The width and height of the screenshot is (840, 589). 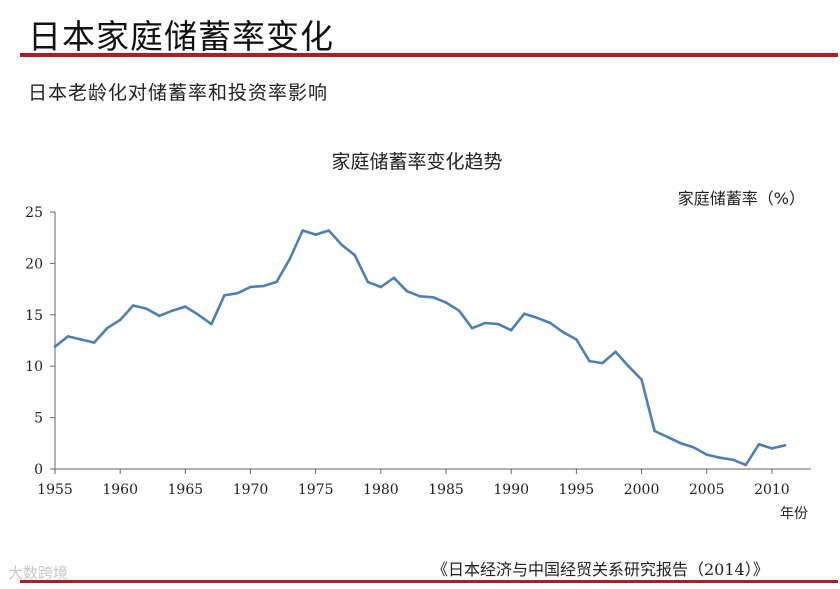 What do you see at coordinates (511, 490) in the screenshot?
I see `x-tick-label: 1990` at bounding box center [511, 490].